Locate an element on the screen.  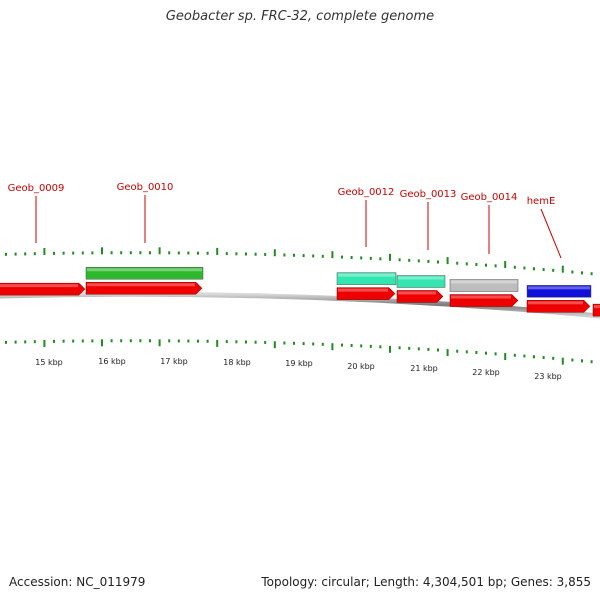
gene-label-hemE: hemE is located at coordinates (541, 201).